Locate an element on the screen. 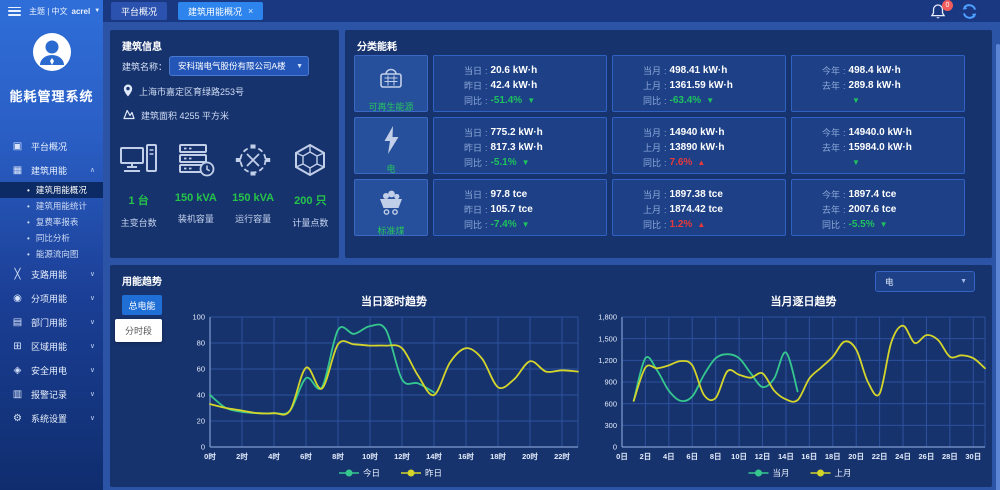 The width and height of the screenshot is (1000, 490). svg-text: 600 is located at coordinates (610, 403).